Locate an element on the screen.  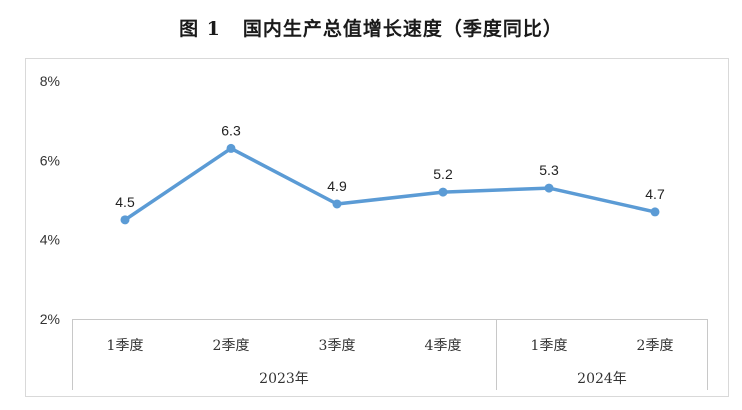
x-tick-label: 3季度 is located at coordinates (337, 346).